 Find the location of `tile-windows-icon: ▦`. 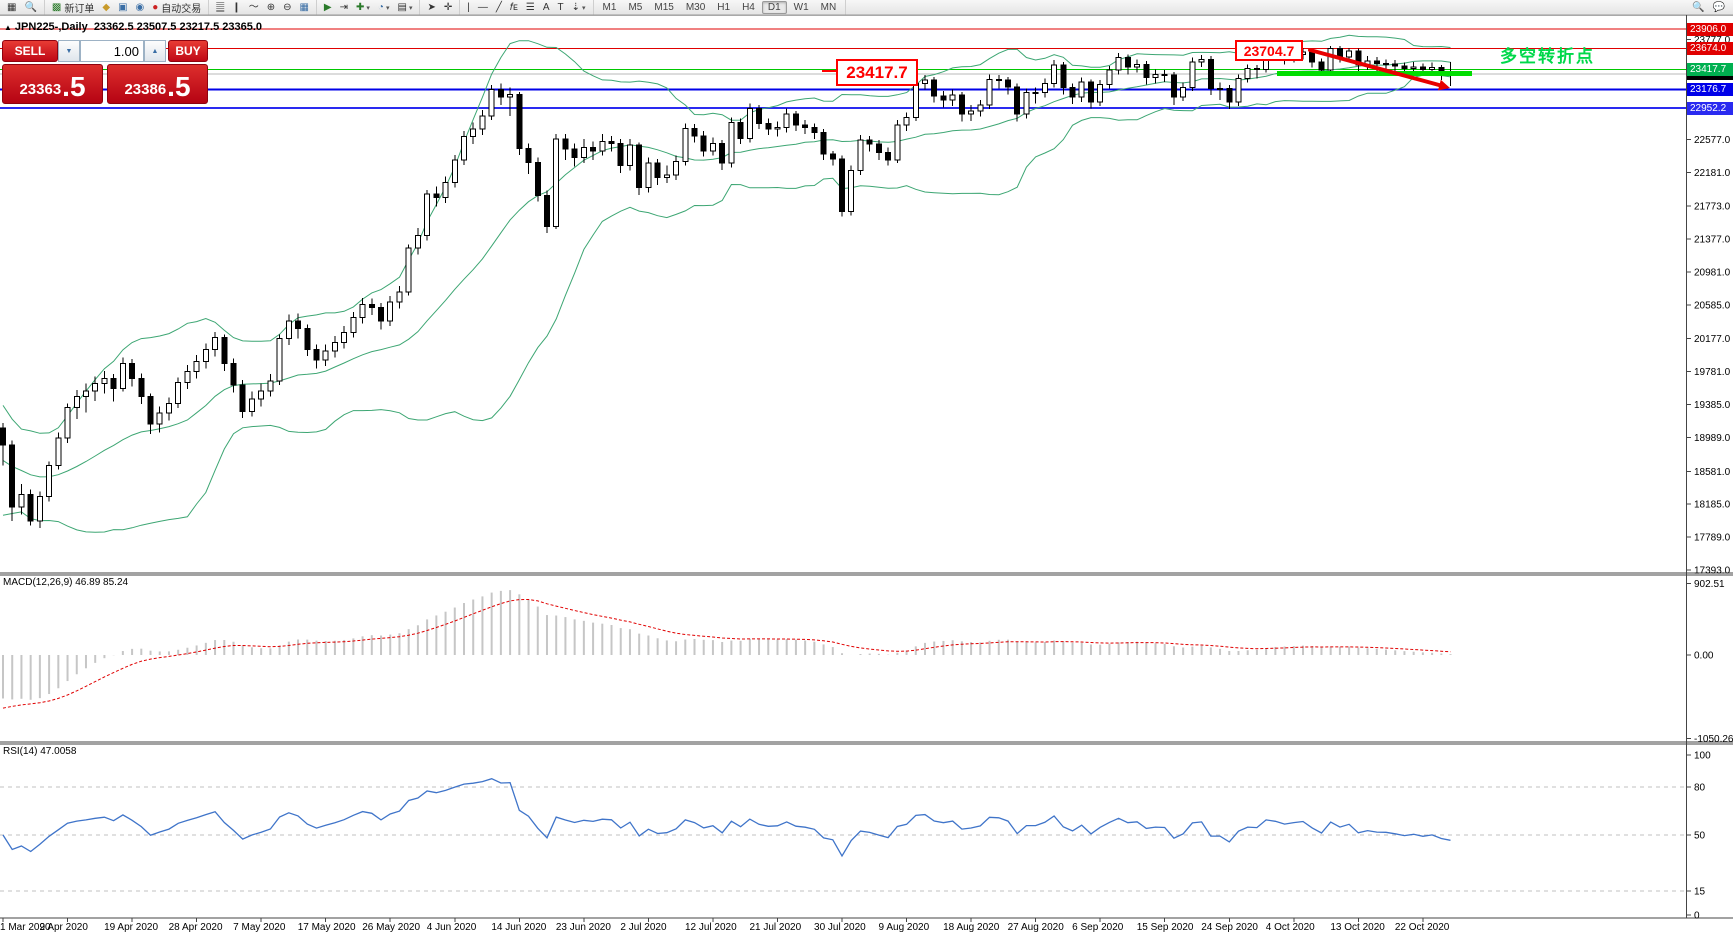

tile-windows-icon: ▦ is located at coordinates (304, 7).